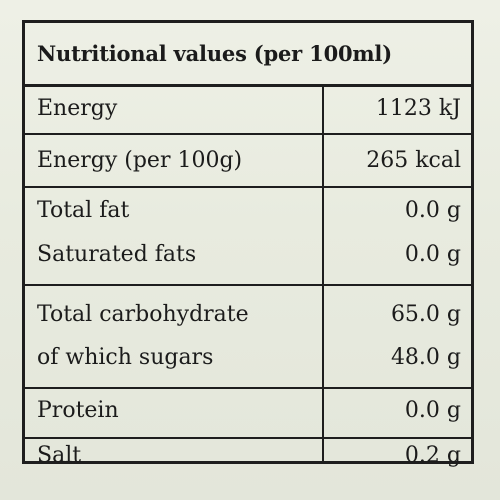  Describe the element at coordinates (248, 414) in the screenshot. I see `table-row-protein: Protein 0.0 g` at that location.